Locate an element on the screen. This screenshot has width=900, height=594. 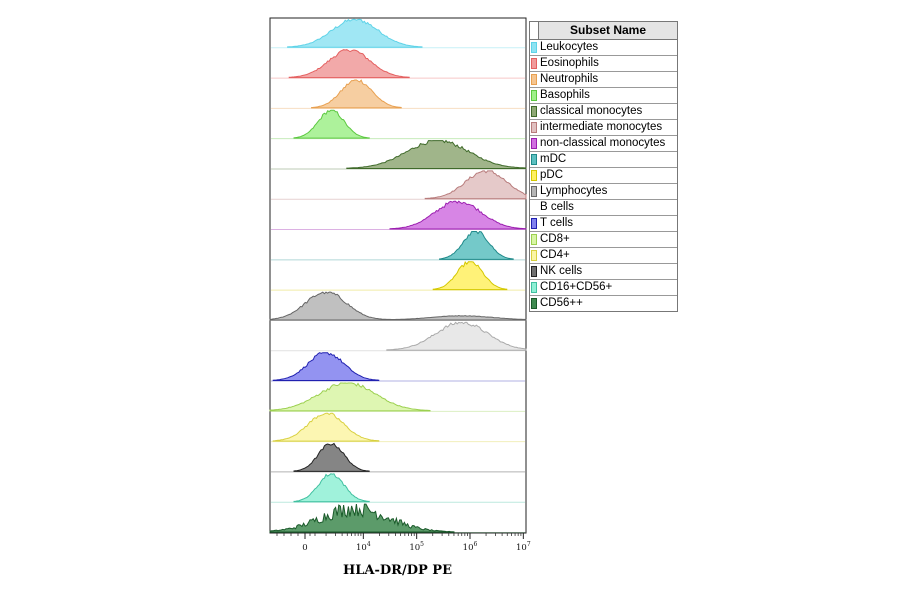
x-tick-label: 10⁴ is located at coordinates (363, 547).